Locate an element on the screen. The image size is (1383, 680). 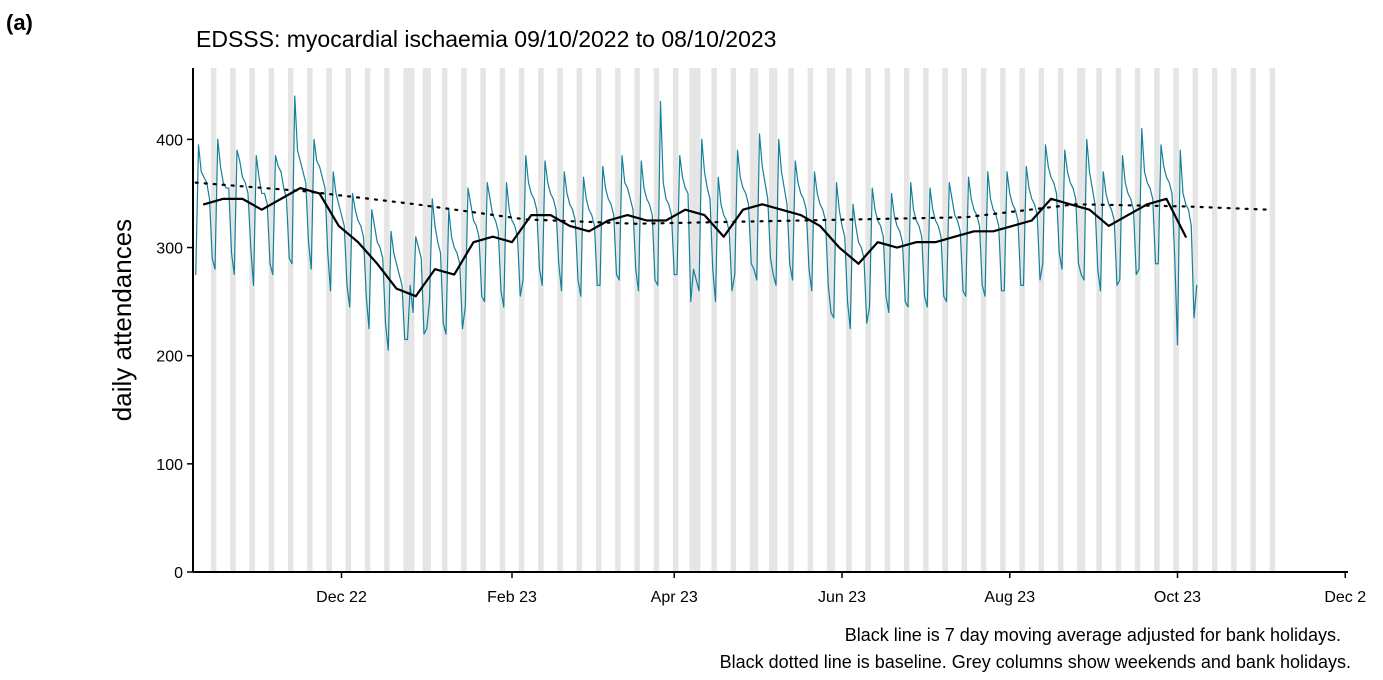
y-tick-label: 300 is located at coordinates (169, 249).